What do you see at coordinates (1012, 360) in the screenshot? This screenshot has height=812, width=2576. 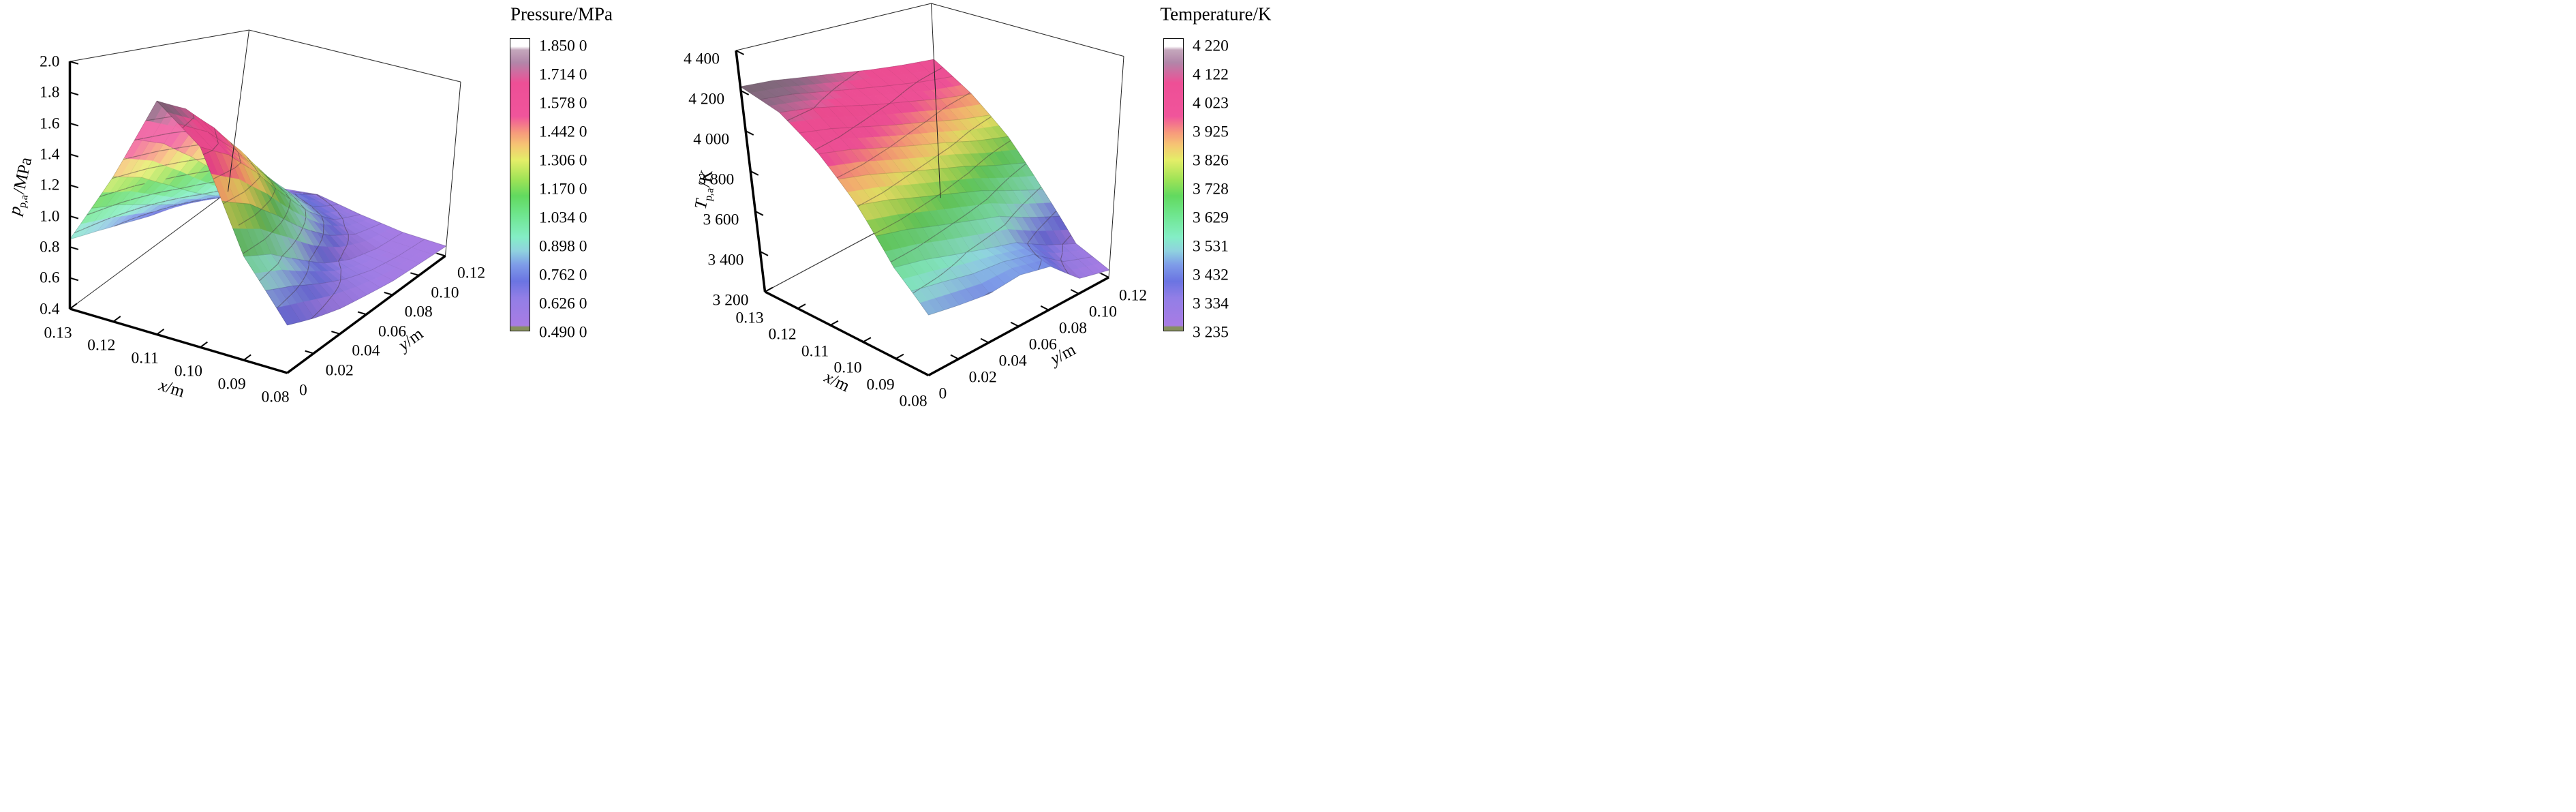 I see `right-y-tick-label-0.04: 0.04` at bounding box center [1012, 360].